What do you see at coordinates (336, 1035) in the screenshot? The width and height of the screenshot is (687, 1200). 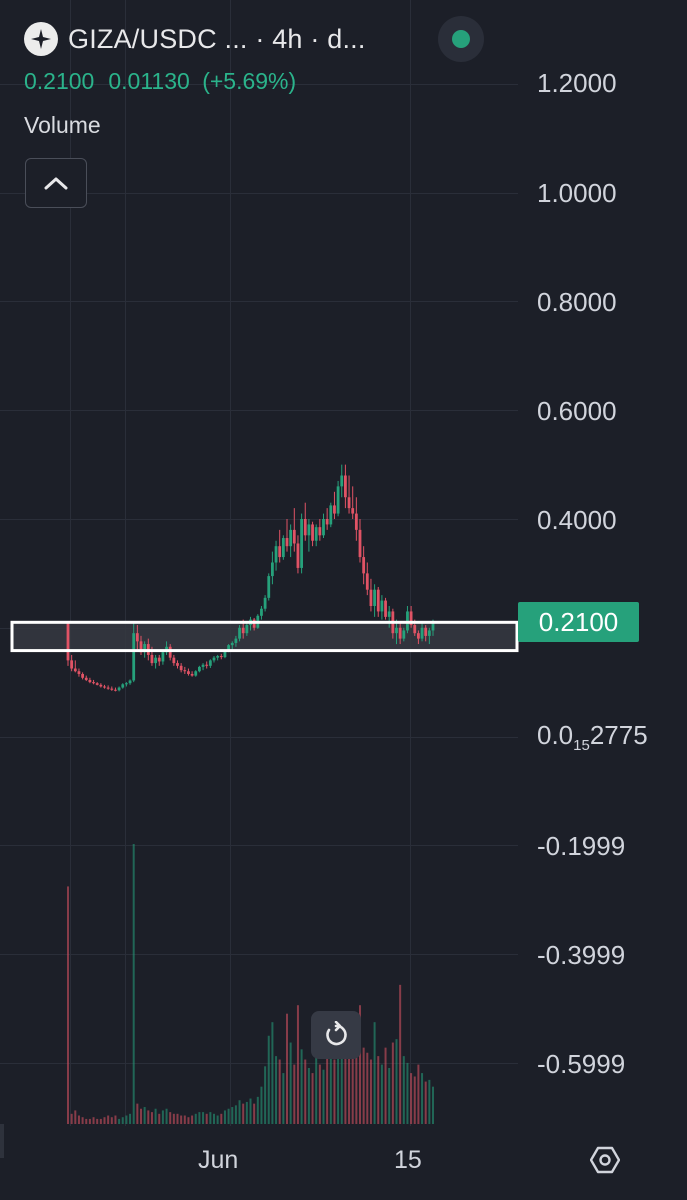 I see `reset-chart-button` at bounding box center [336, 1035].